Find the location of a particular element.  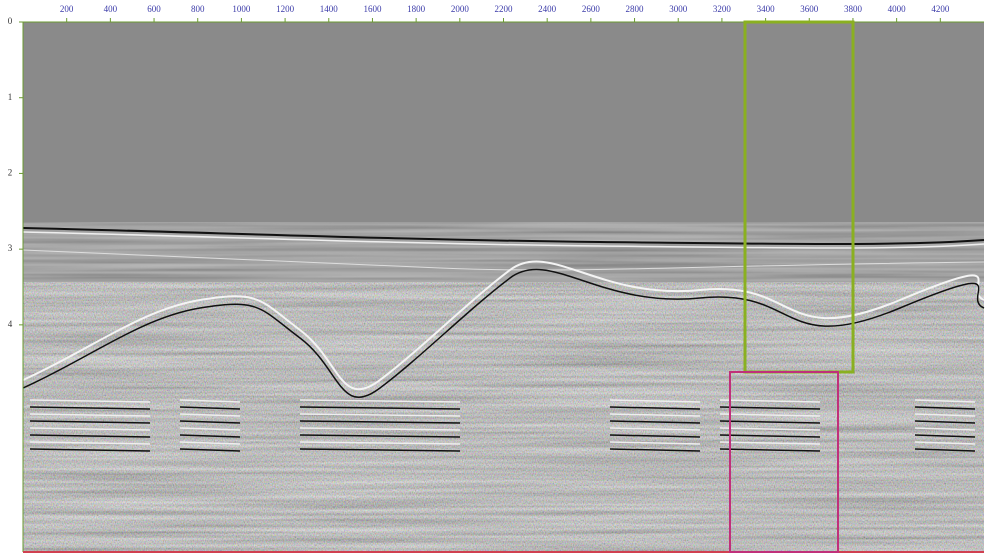

x-tick-label: 1000 is located at coordinates (241, 9).